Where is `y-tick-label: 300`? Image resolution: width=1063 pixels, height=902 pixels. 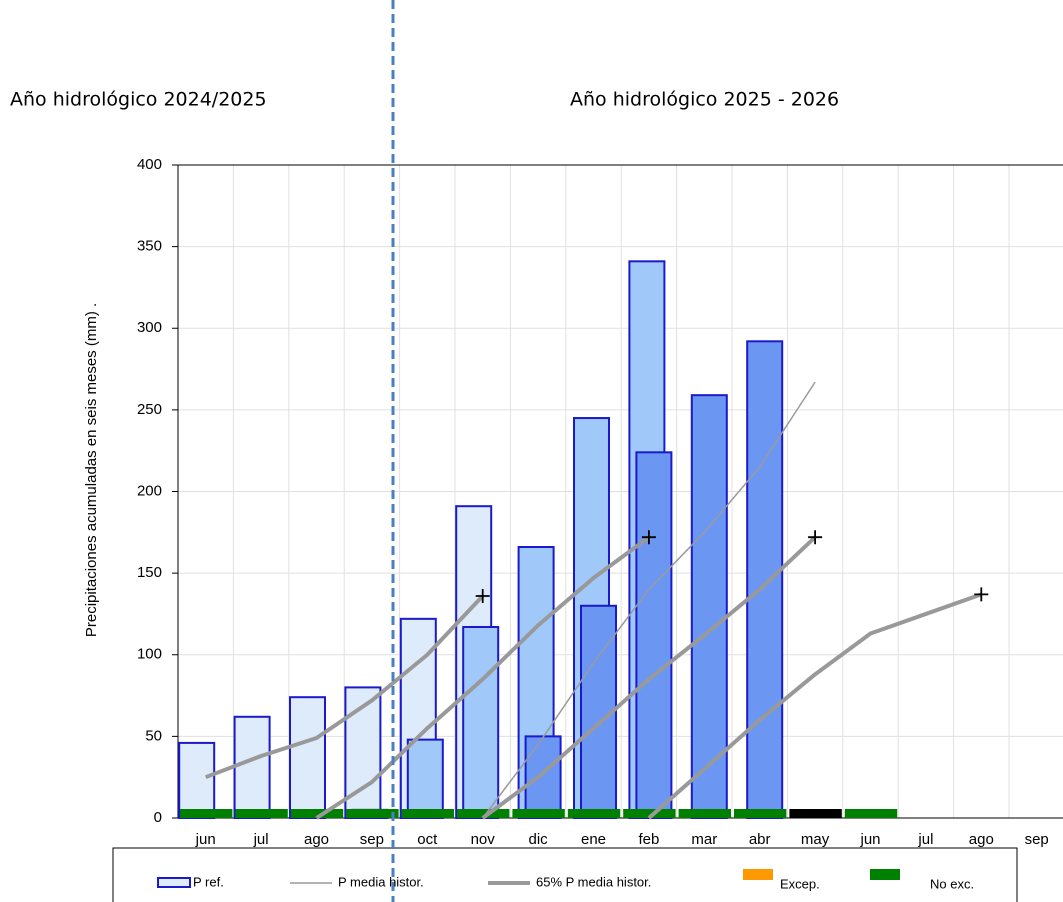
y-tick-label: 300 is located at coordinates (149, 327).